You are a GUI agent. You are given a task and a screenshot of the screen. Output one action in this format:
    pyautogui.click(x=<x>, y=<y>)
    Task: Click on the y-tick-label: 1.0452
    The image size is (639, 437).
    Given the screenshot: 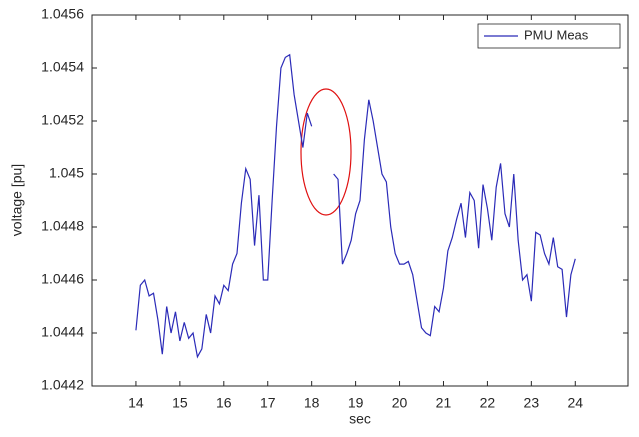 What is the action you would take?
    pyautogui.click(x=62, y=120)
    